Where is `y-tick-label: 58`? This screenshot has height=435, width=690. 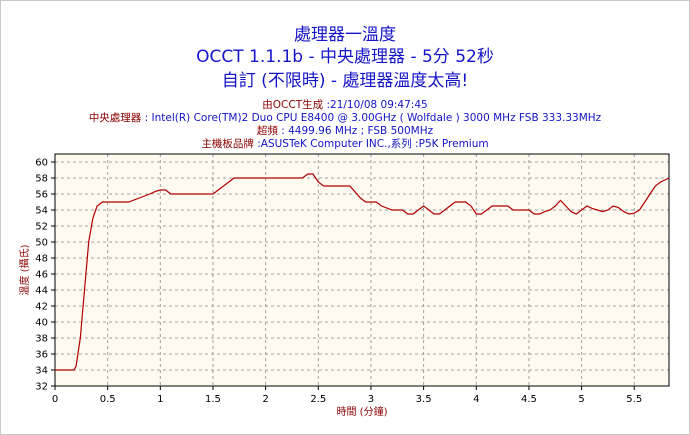 y-tick-label: 58 is located at coordinates (41, 179).